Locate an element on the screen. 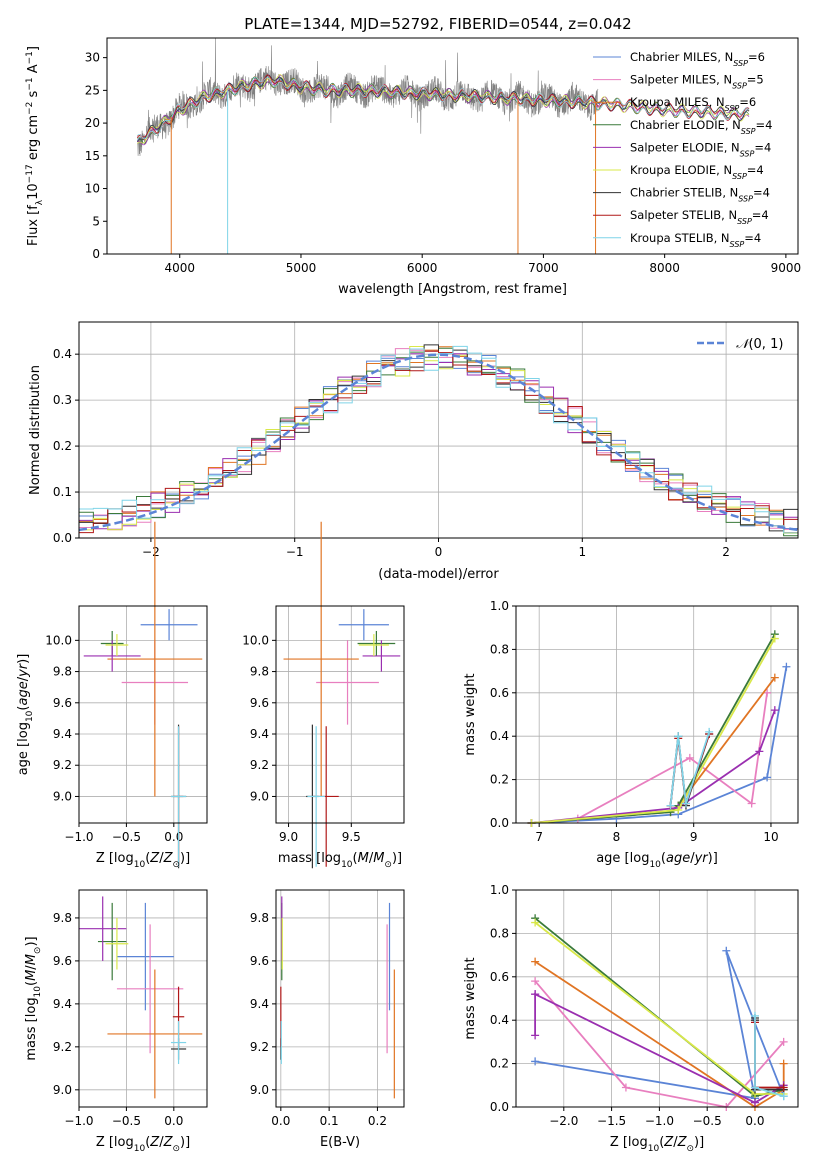 This screenshot has height=1170, width=819. series-salpeter-elodie is located at coordinates (653, 766).